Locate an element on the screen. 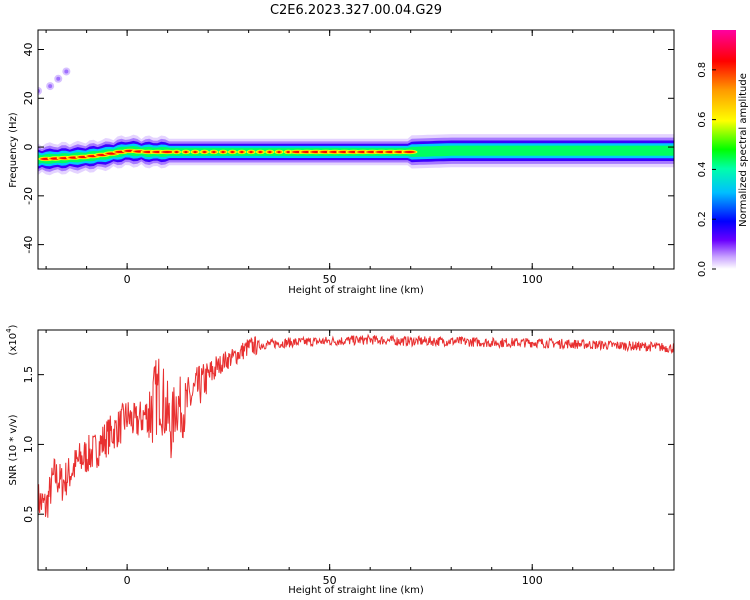 This screenshot has height=600, width=750. colorbar-label: Normalized spectral amplitude is located at coordinates (743, 150).